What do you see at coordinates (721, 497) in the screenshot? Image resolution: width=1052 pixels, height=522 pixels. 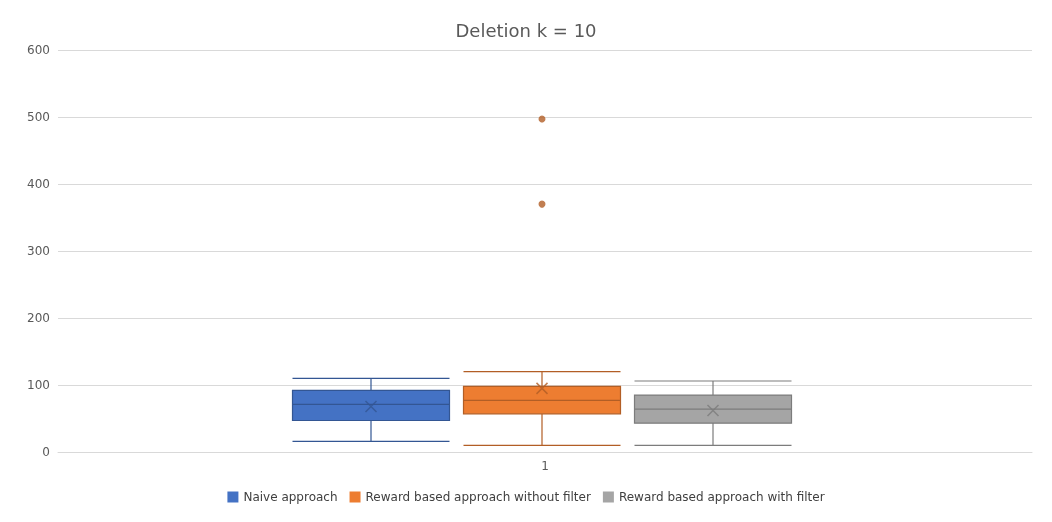 I see `legend-label: Reward based approach with filter` at bounding box center [721, 497].